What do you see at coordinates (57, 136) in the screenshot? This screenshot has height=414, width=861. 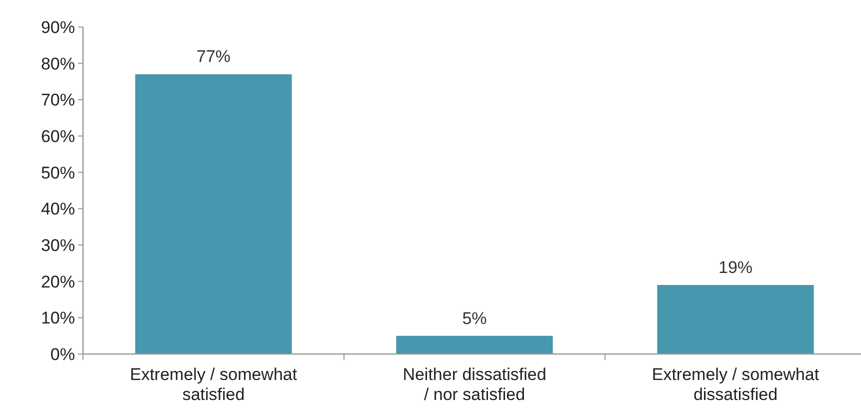 I see `y-tick-label: 60%` at bounding box center [57, 136].